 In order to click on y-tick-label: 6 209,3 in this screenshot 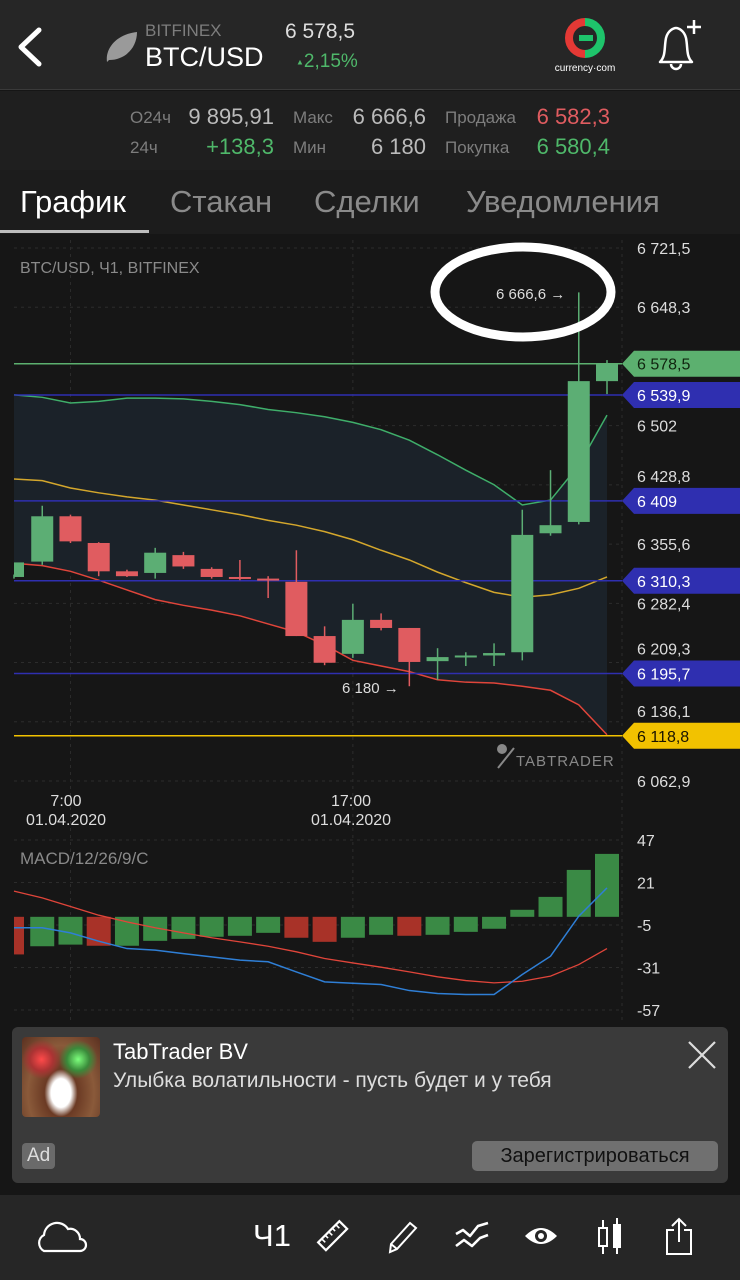, I will do `click(663, 650)`.